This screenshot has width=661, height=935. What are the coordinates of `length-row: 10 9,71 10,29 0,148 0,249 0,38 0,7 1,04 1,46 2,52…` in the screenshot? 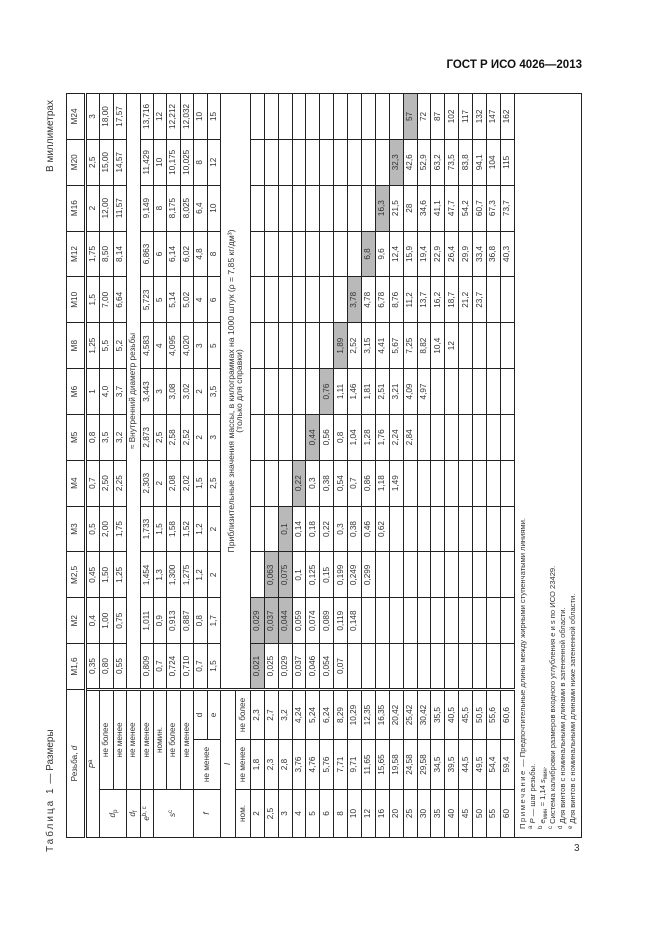 It's located at (354, 465).